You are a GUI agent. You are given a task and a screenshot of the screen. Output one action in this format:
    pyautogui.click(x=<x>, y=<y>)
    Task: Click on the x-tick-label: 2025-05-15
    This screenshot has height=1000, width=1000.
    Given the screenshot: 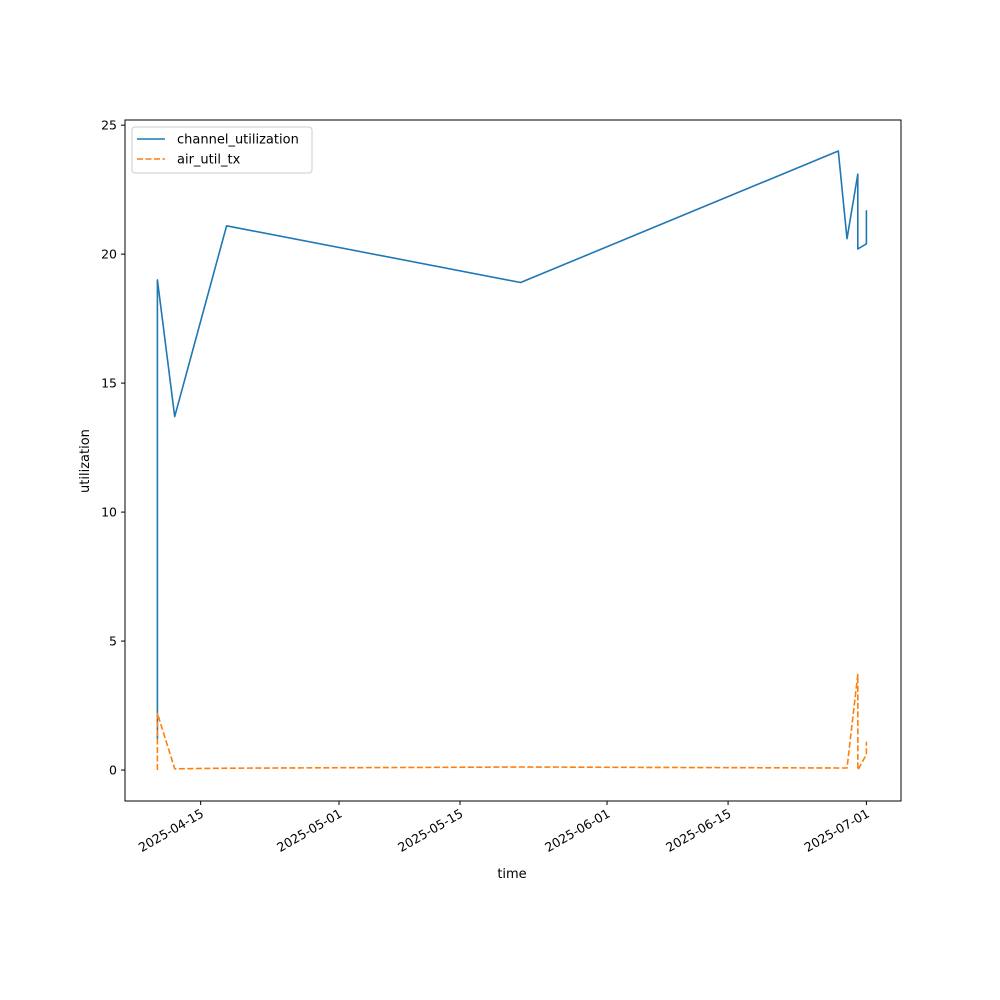 What is the action you would take?
    pyautogui.click(x=430, y=830)
    